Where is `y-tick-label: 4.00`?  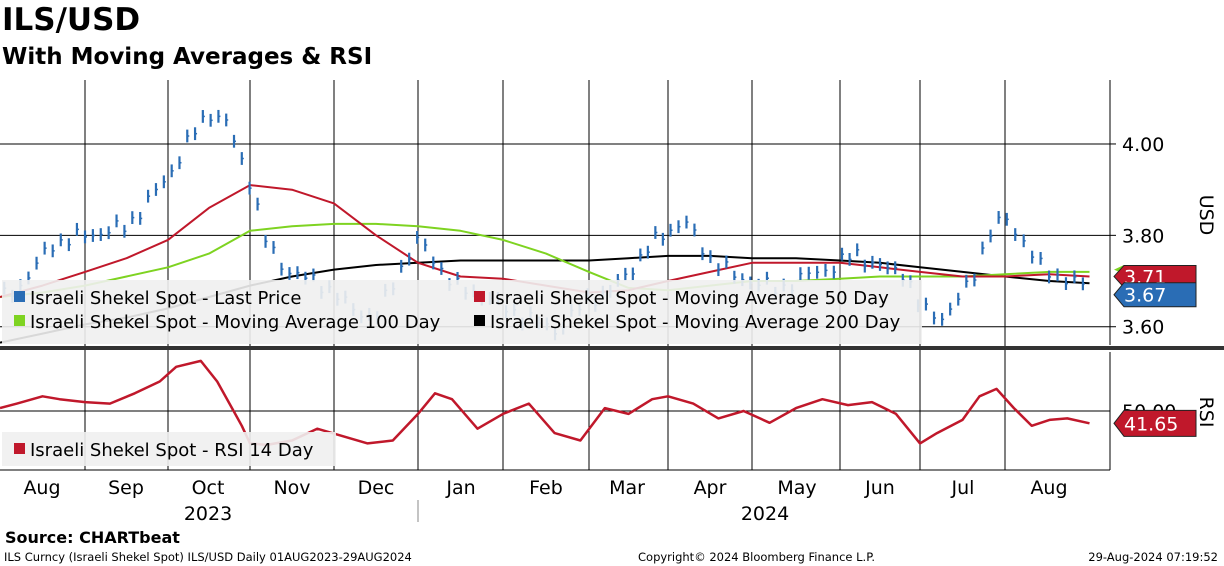 y-tick-label: 4.00 is located at coordinates (1143, 145).